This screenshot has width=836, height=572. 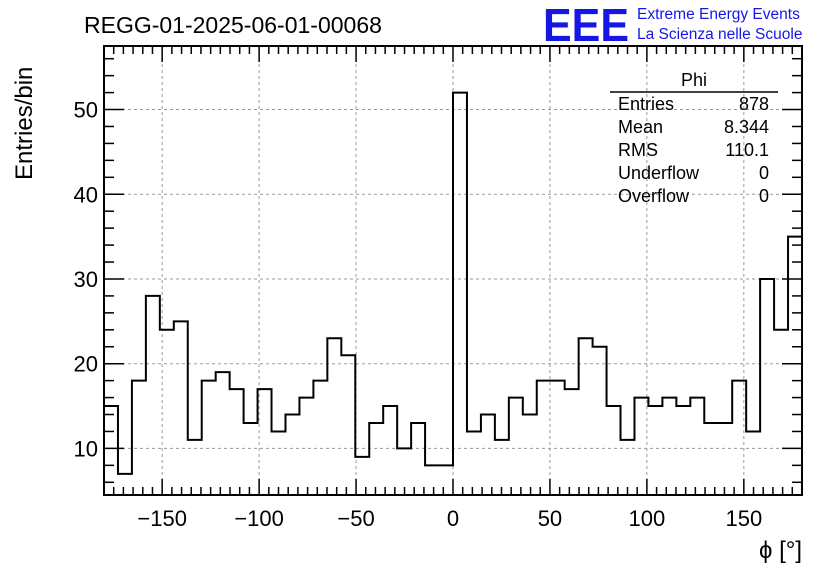 What do you see at coordinates (453, 518) in the screenshot?
I see `x-tick-label: 0` at bounding box center [453, 518].